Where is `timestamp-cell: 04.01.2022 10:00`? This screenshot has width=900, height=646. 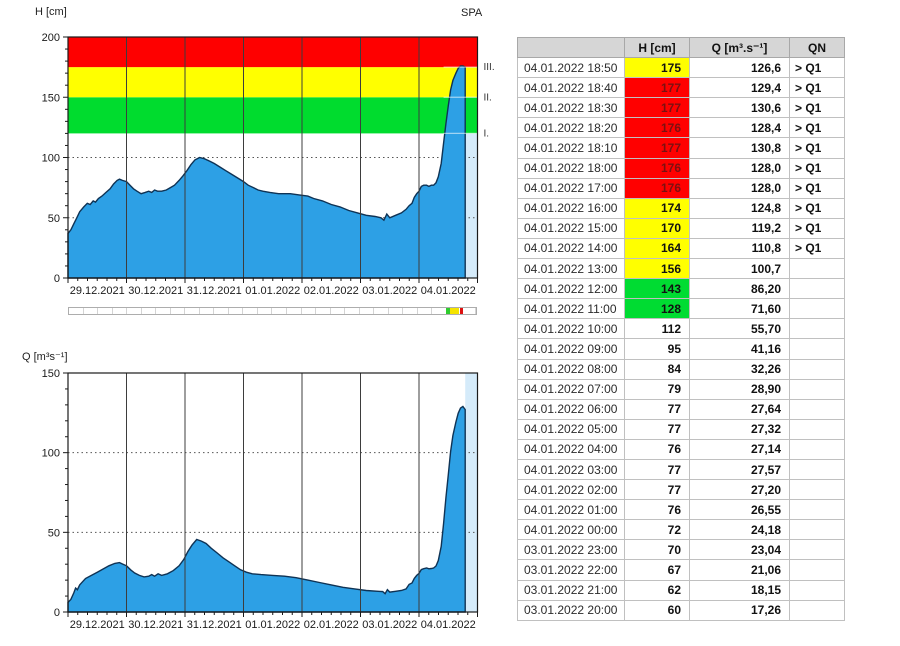
timestamp-cell: 04.01.2022 10:00 is located at coordinates (571, 329).